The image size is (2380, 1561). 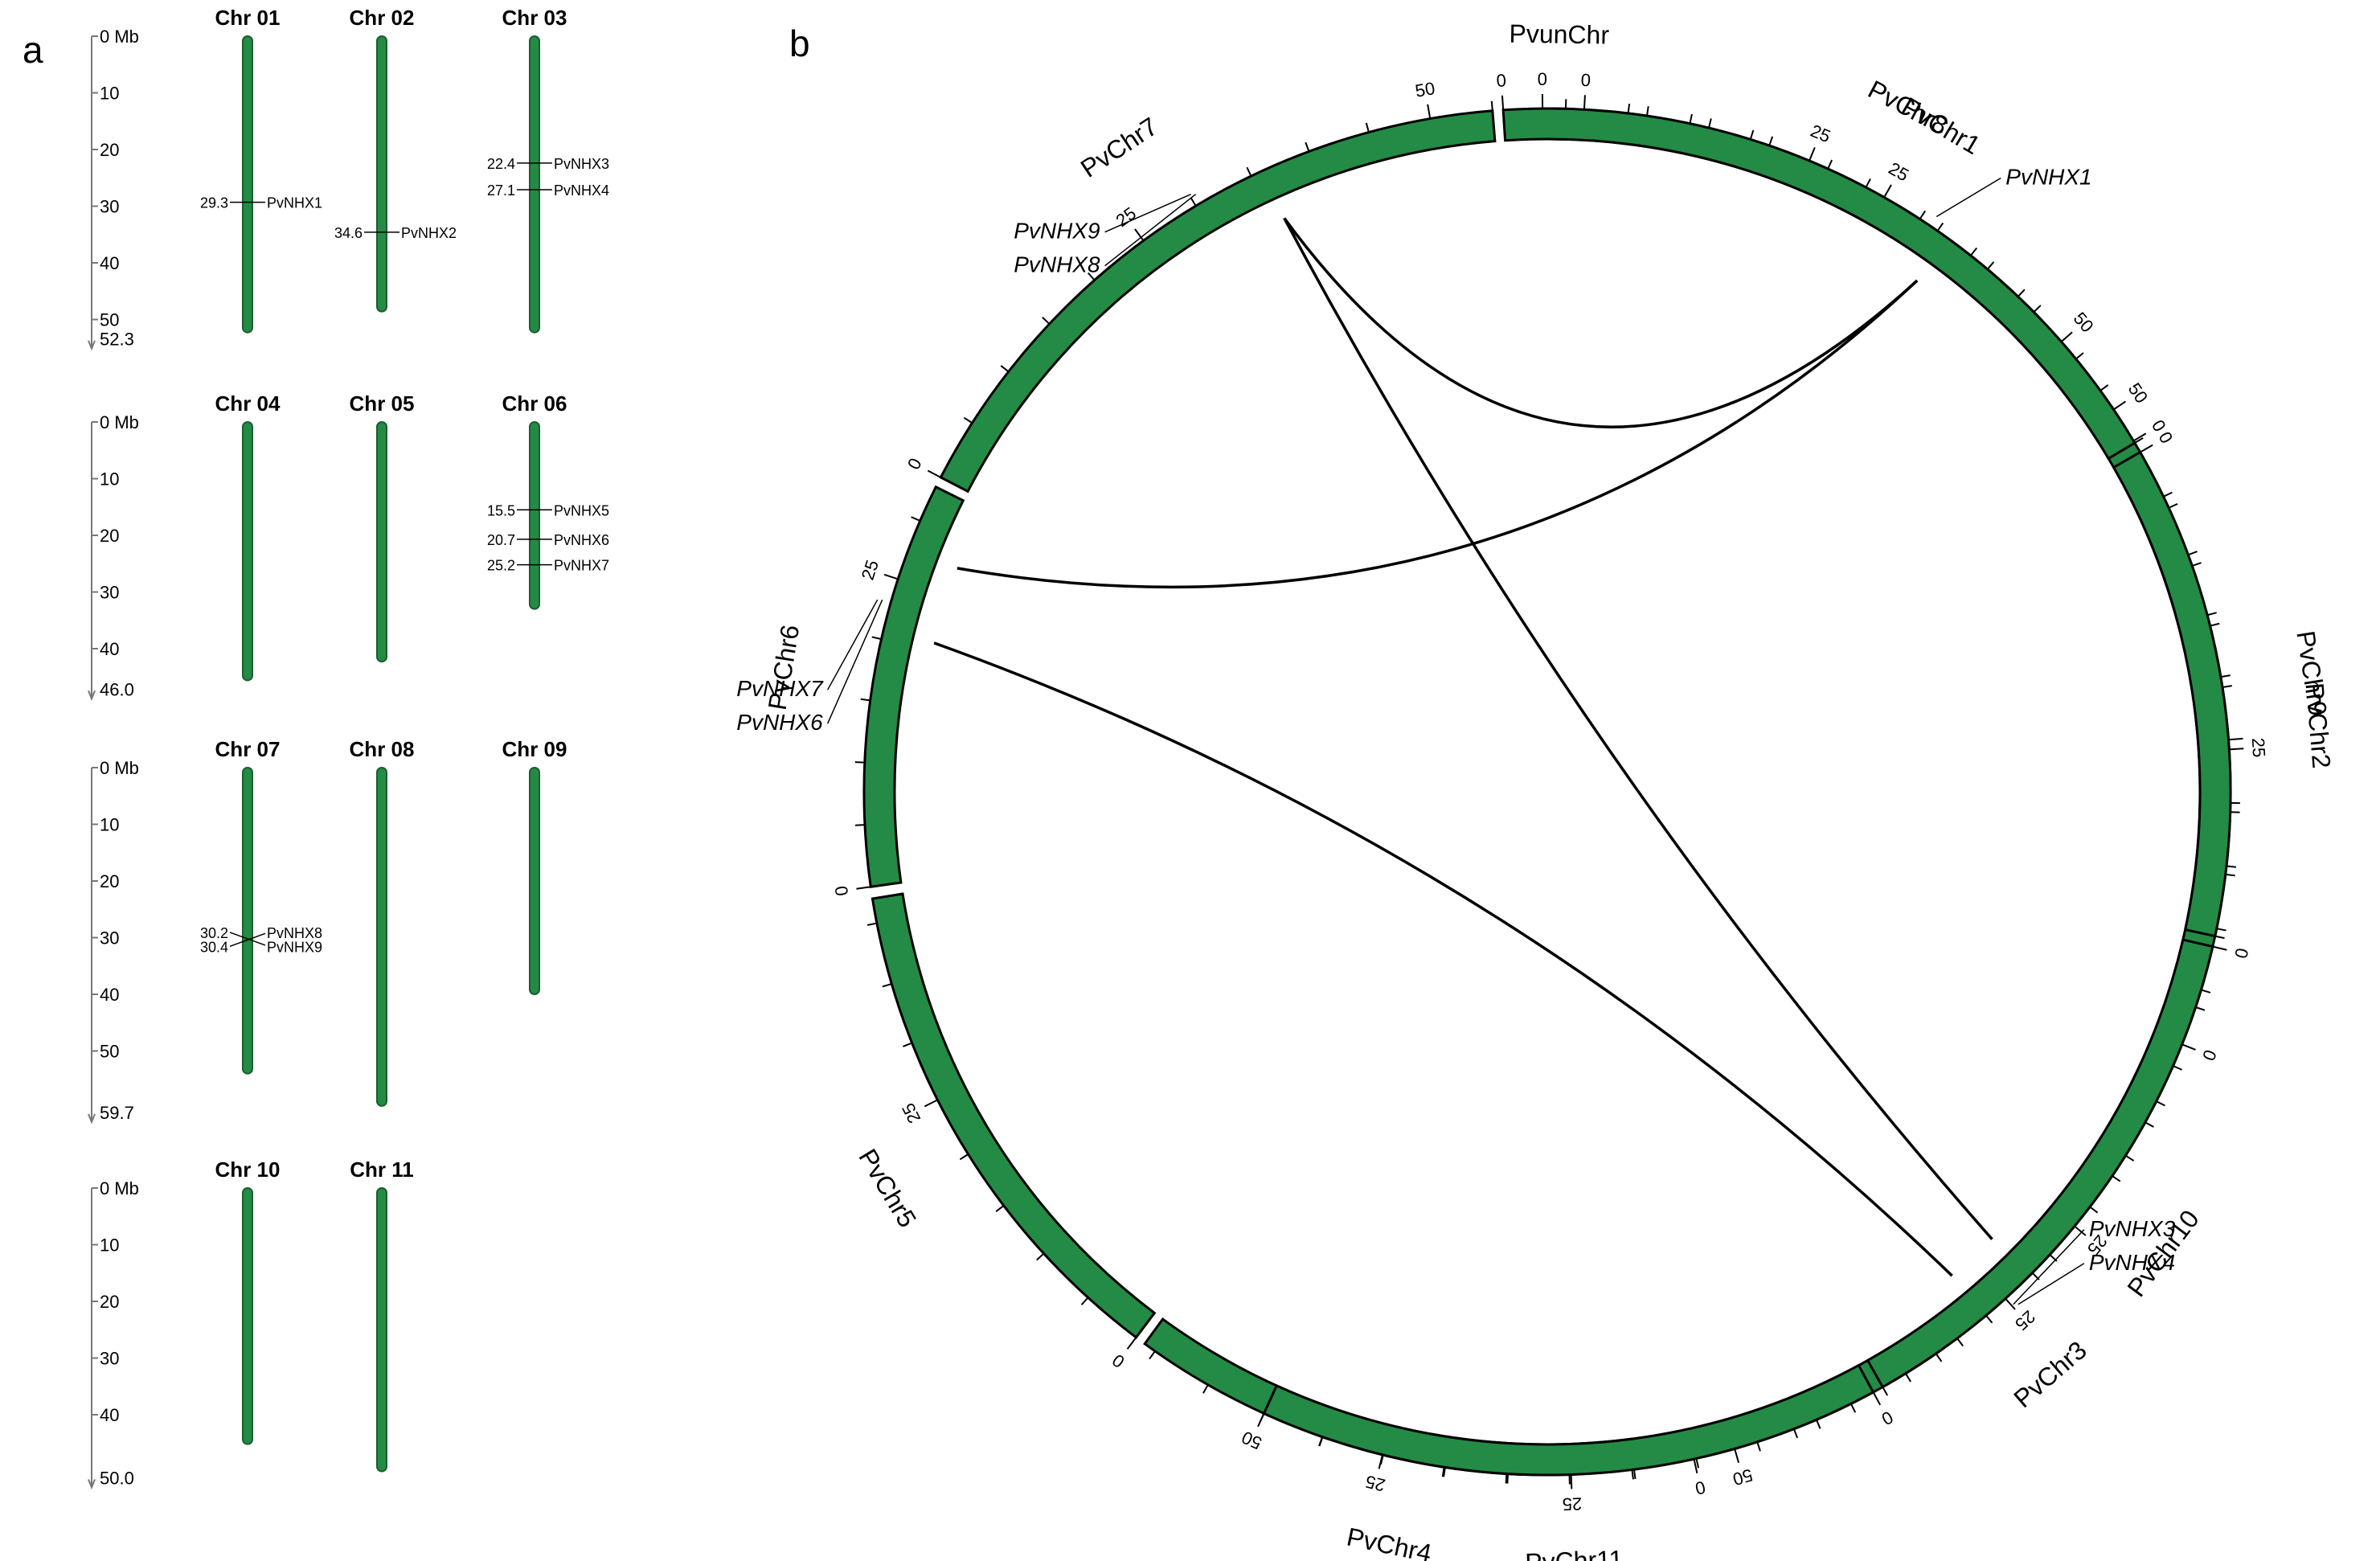 I want to click on gene-callout: PvNHX3 PvNHX4, so click(x=2094, y=1260).